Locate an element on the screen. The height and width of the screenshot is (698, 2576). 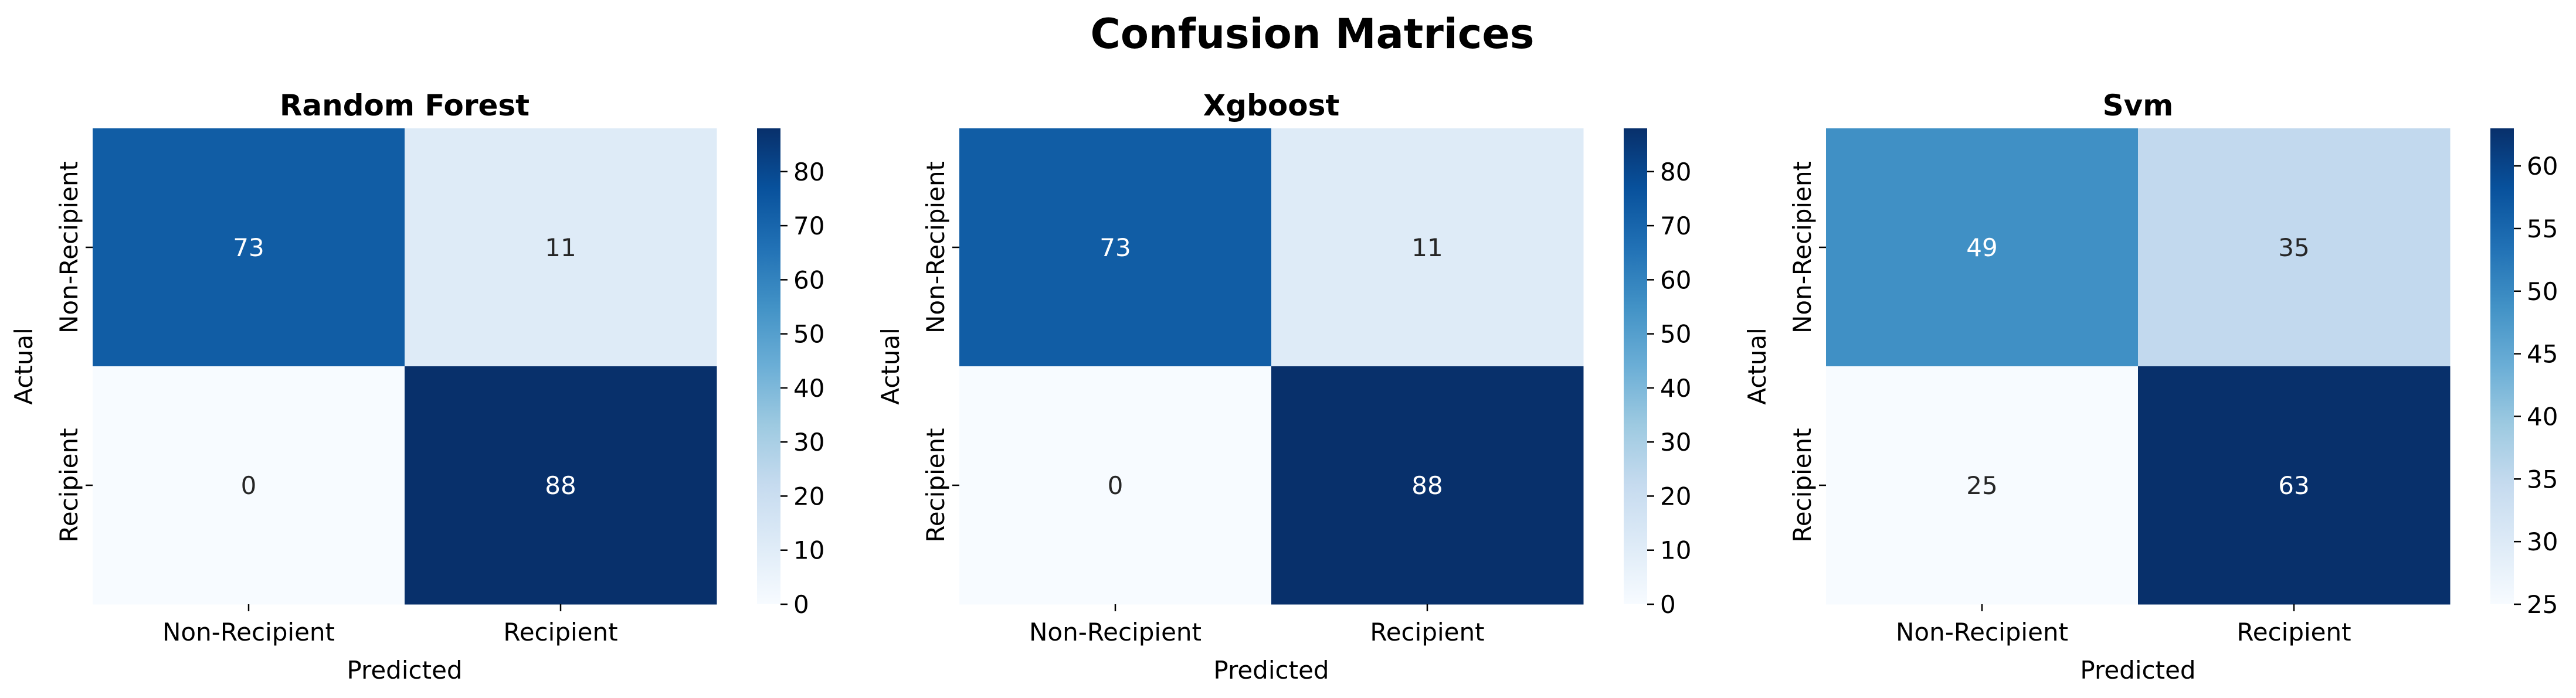
cell-value: 49 is located at coordinates (1981, 247).